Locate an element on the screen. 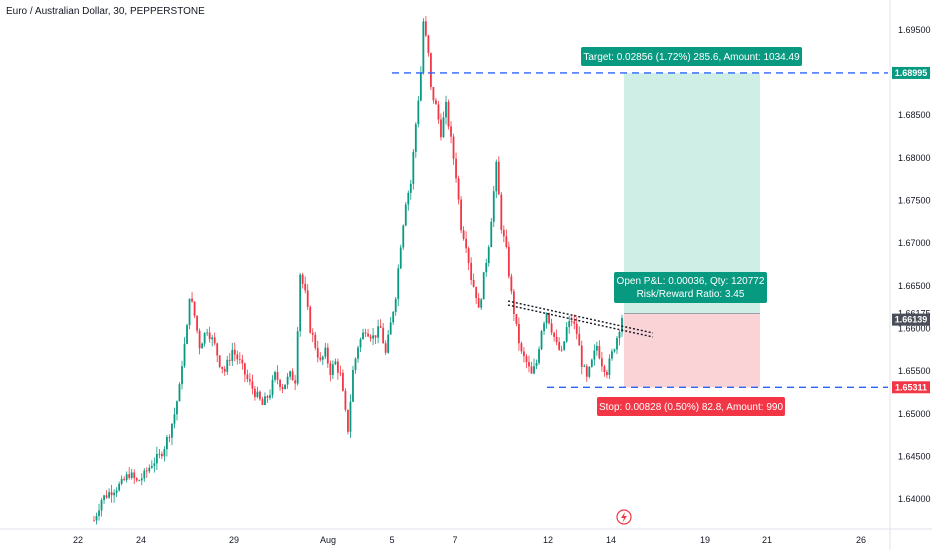 This screenshot has height=550, width=932. y-tick-label: 1.66500 is located at coordinates (914, 286).